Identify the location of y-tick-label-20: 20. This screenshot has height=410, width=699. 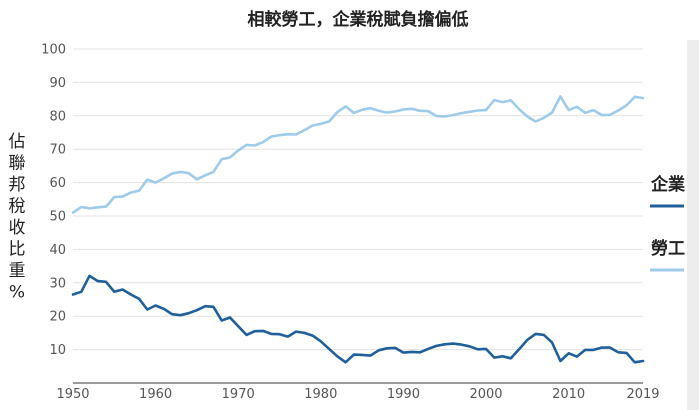
(57, 317).